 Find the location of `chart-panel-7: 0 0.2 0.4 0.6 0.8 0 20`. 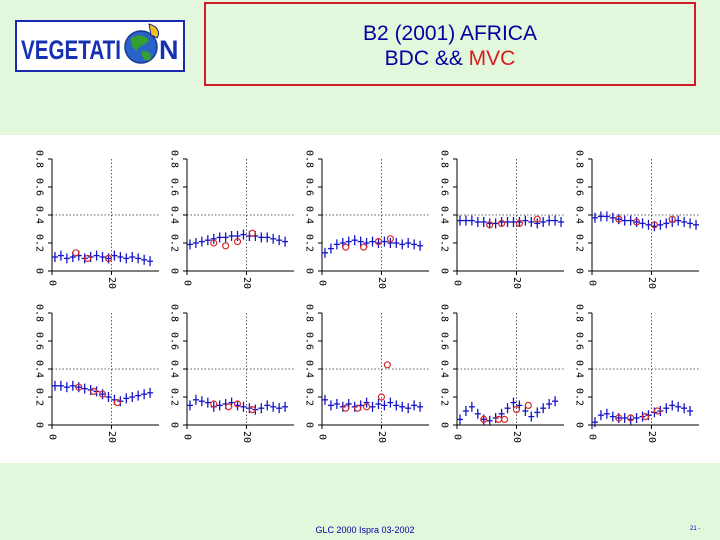

chart-panel-7: 0 0.2 0.4 0.6 0.8 0 20 is located at coordinates (231, 373).